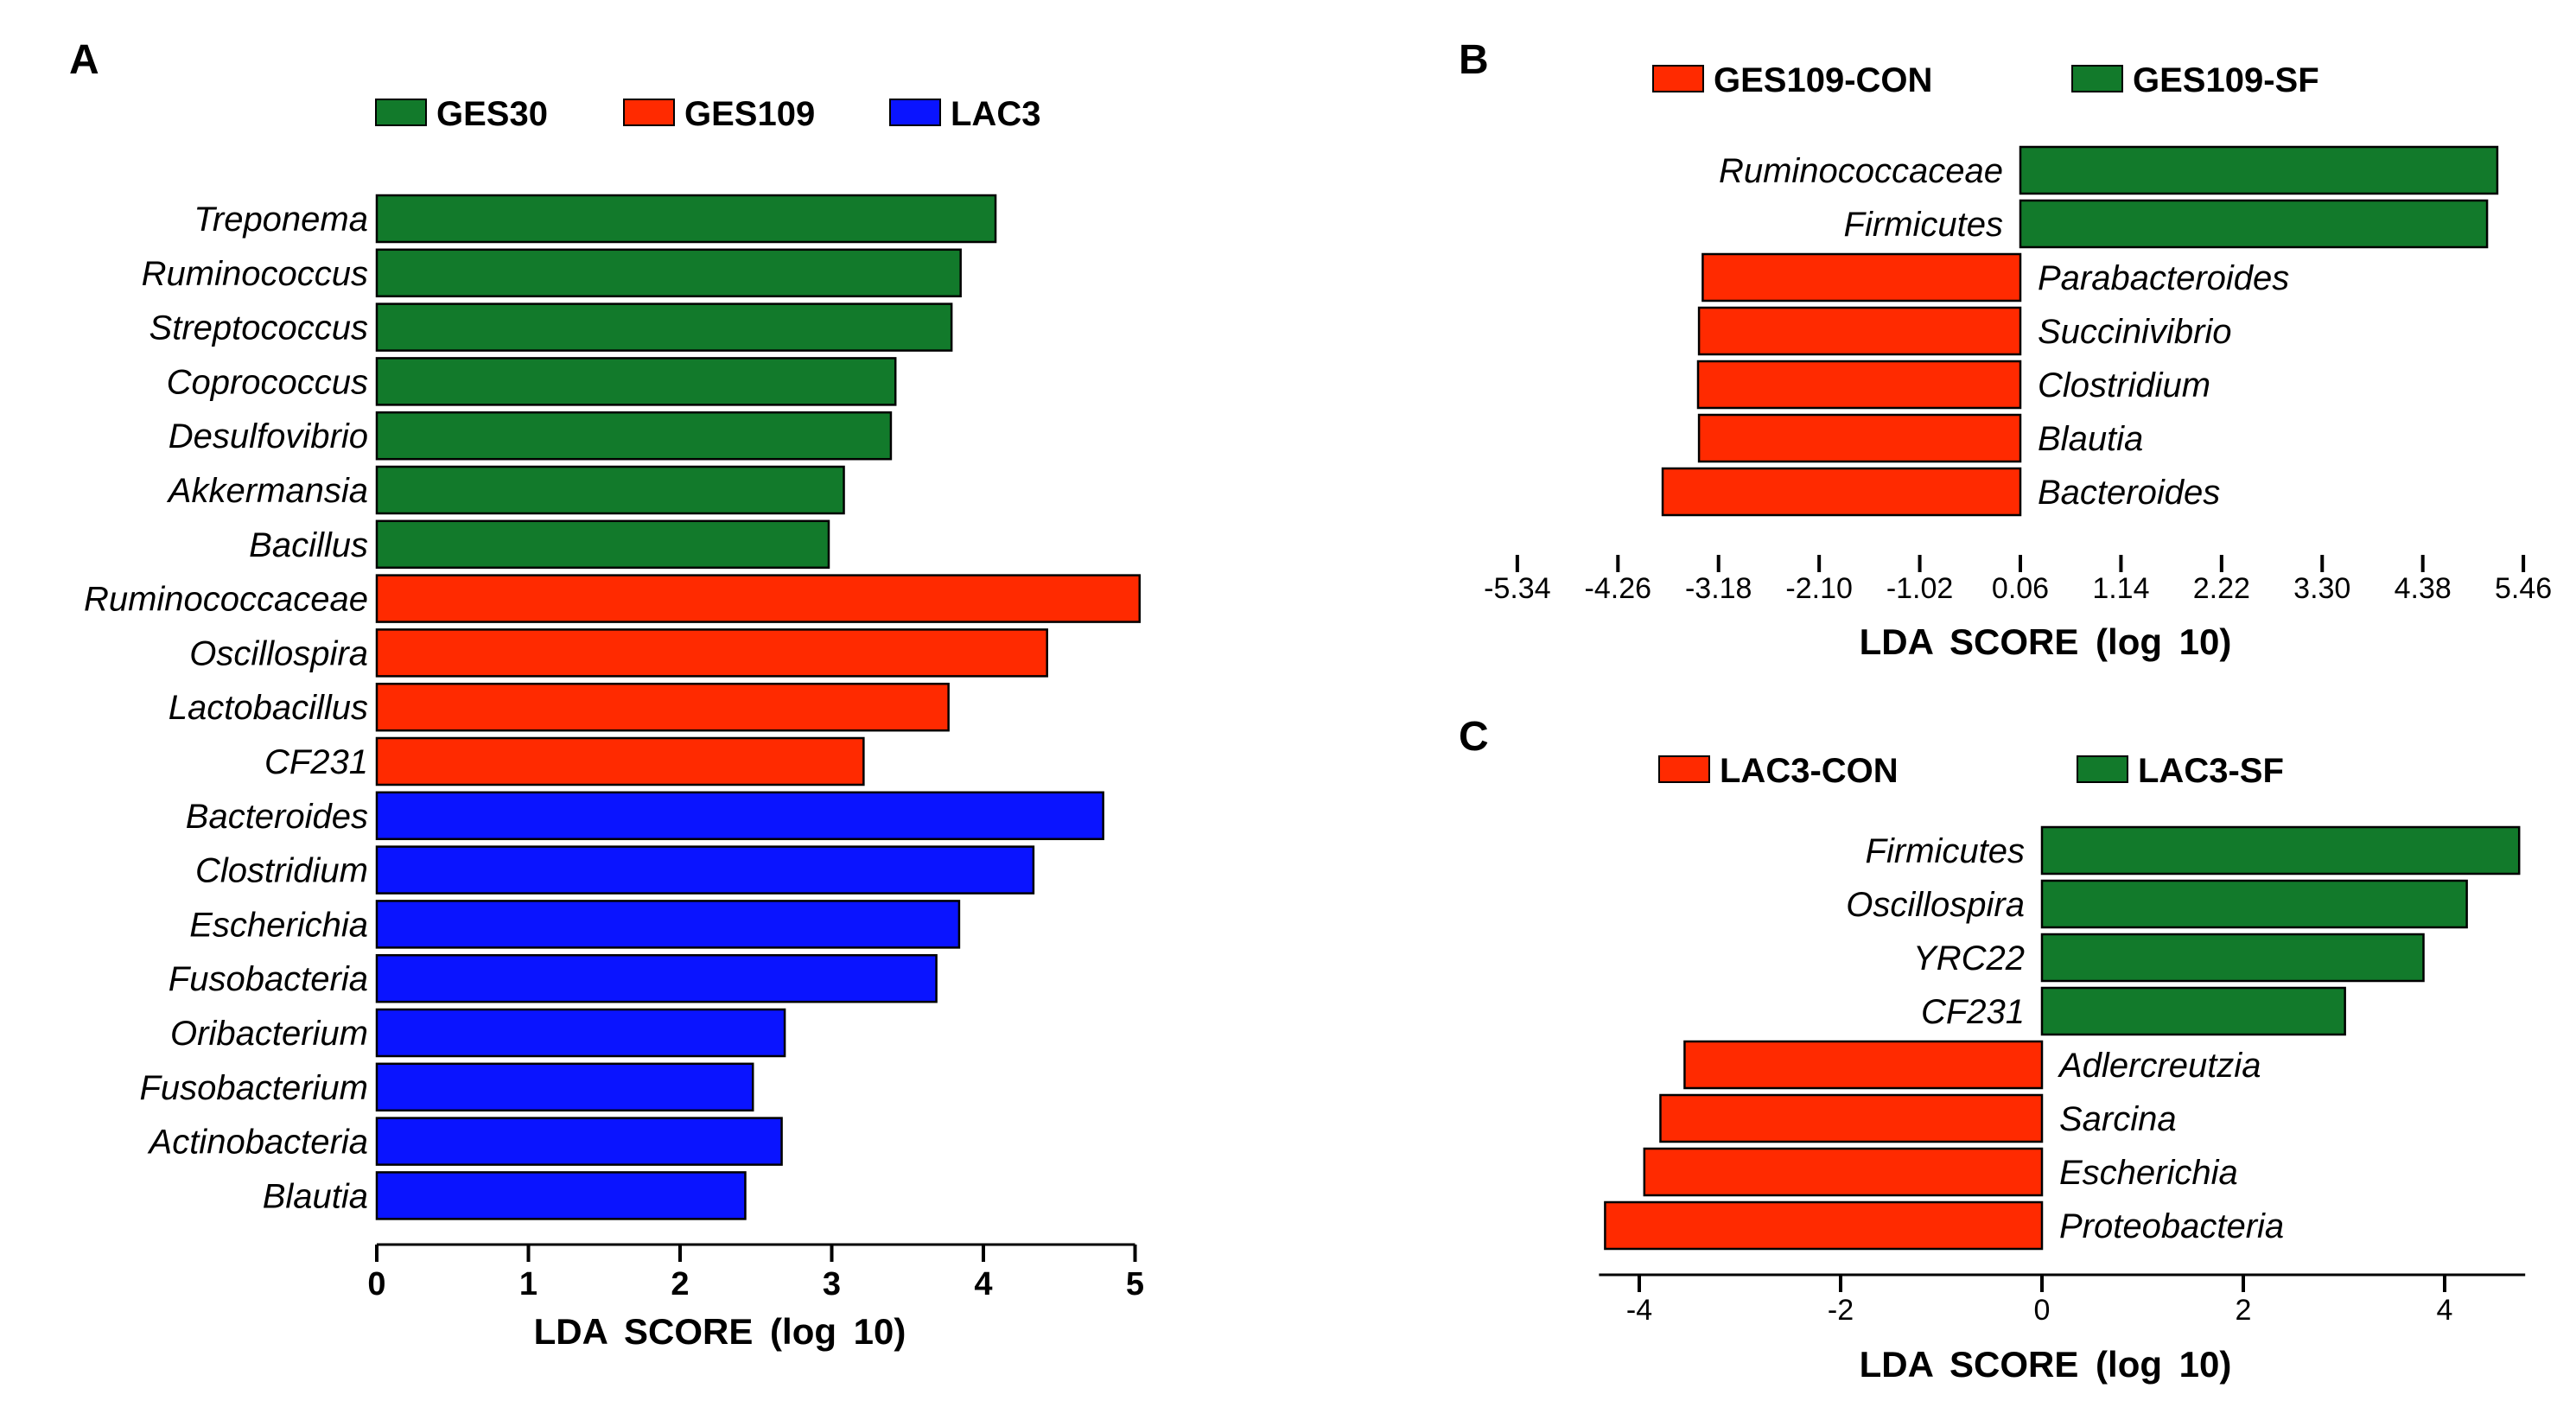 This screenshot has width=2576, height=1420. What do you see at coordinates (2160, 1066) in the screenshot?
I see `category-label-adlercreutzia: Adlercreutzia` at bounding box center [2160, 1066].